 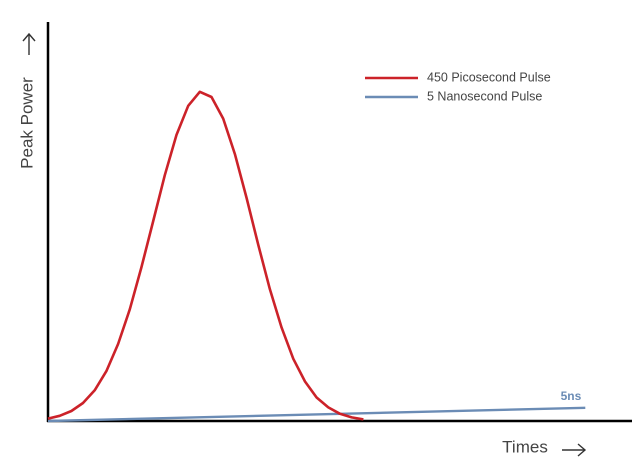 I want to click on legend-label: 450 Picosecond Pulse, so click(x=489, y=77).